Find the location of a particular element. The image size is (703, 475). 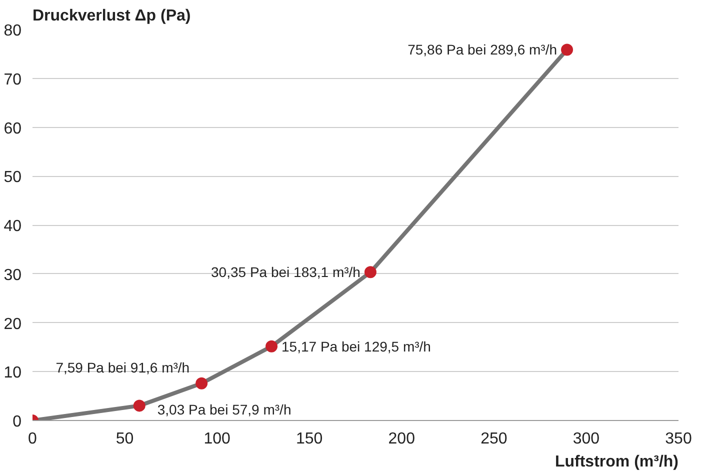

x-tick-label: 350 is located at coordinates (678, 439).